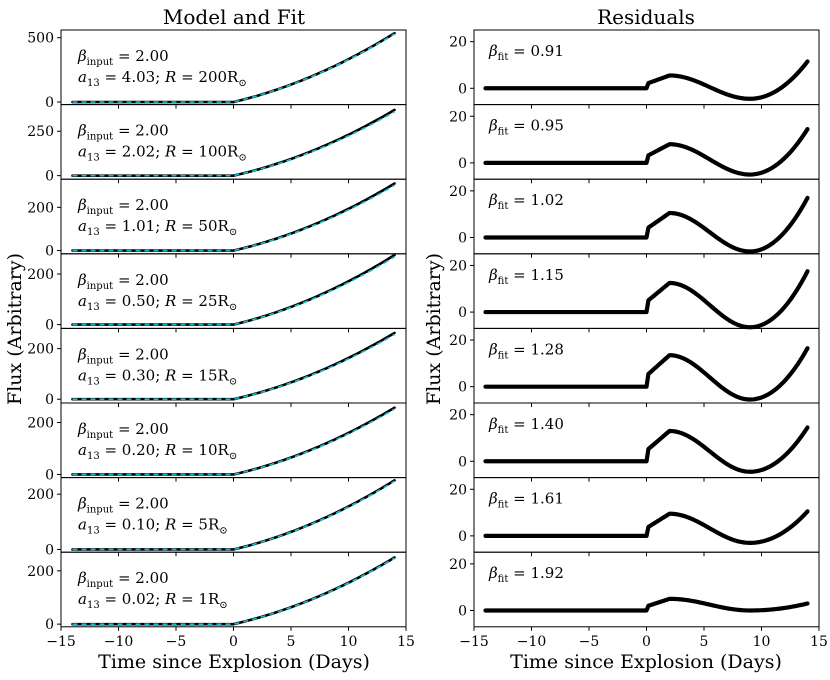  I want to click on left-panel-2-ytick-label: 0, so click(49, 177).